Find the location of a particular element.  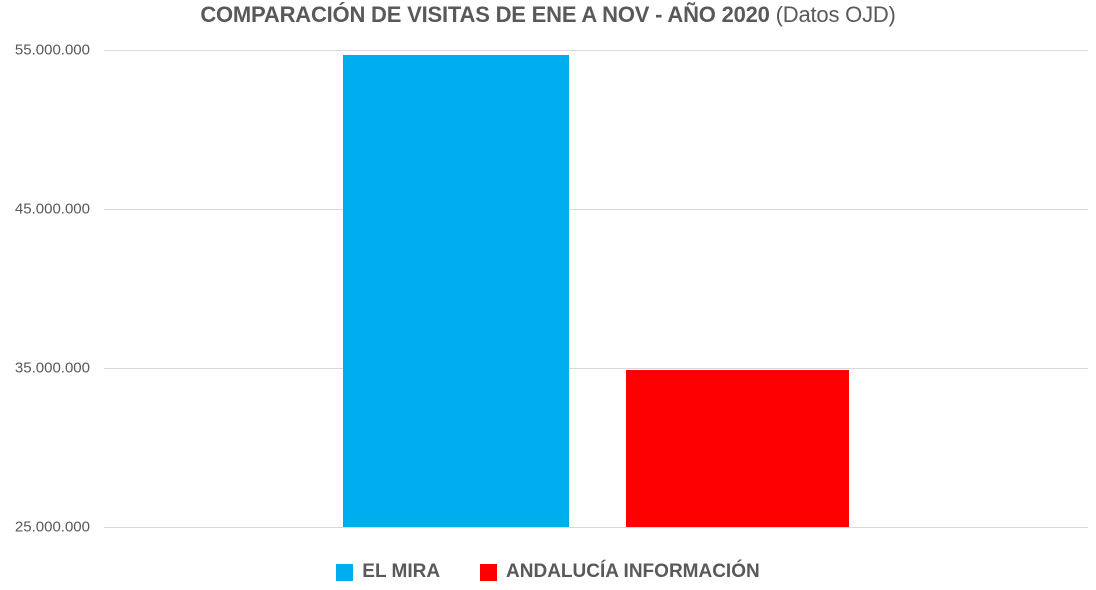

legend-item: EL MIRA is located at coordinates (388, 572).